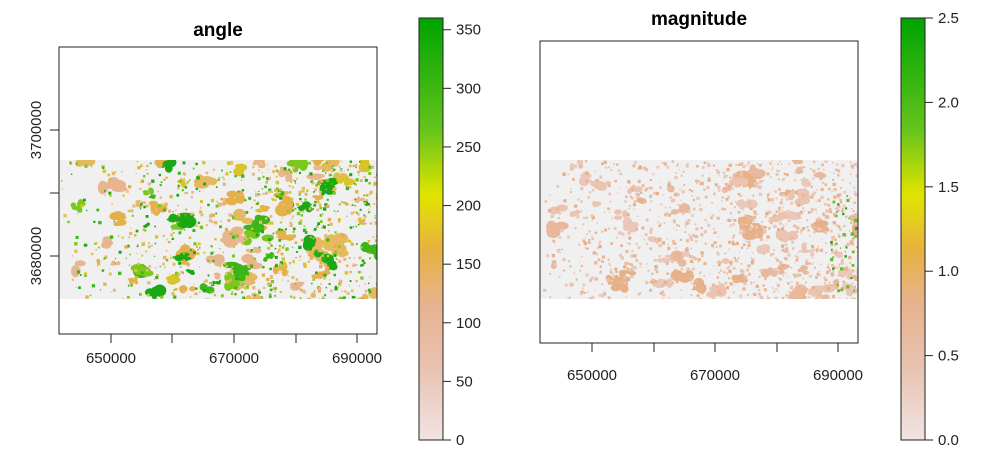 This screenshot has width=1002, height=472. Describe the element at coordinates (431, 229) in the screenshot. I see `angle-legend-colorbar` at that location.